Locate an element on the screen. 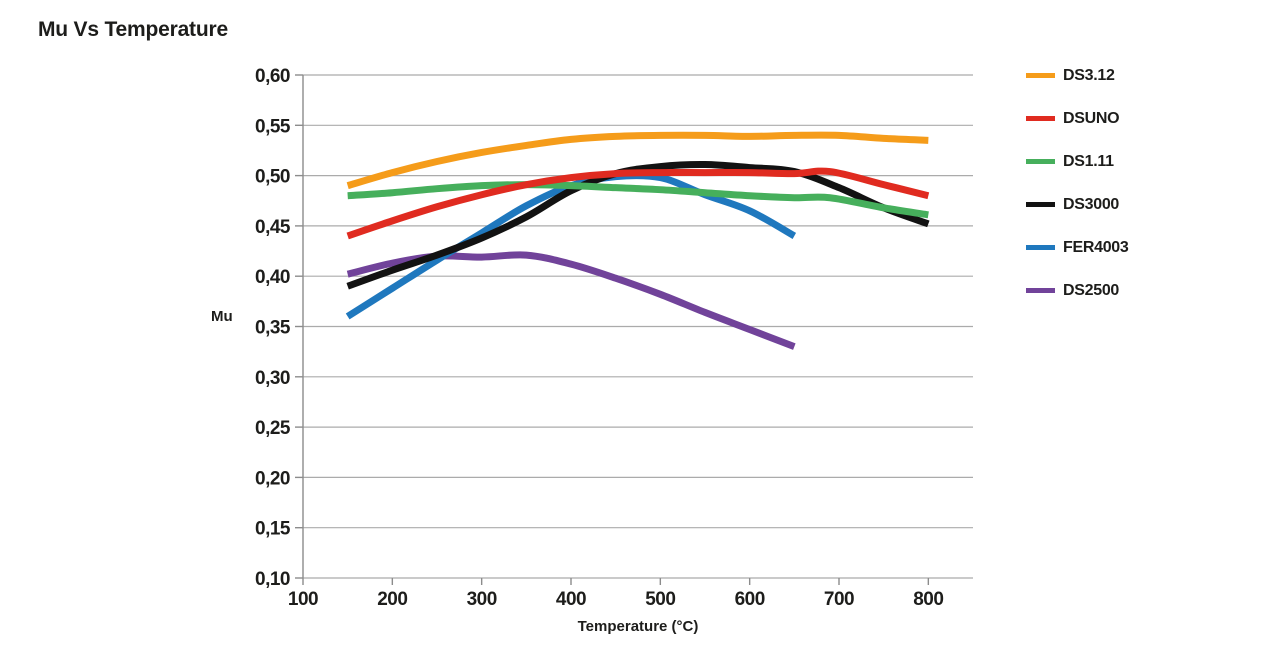 The width and height of the screenshot is (1280, 663). y-tick-label: 0,10 is located at coordinates (272, 579).